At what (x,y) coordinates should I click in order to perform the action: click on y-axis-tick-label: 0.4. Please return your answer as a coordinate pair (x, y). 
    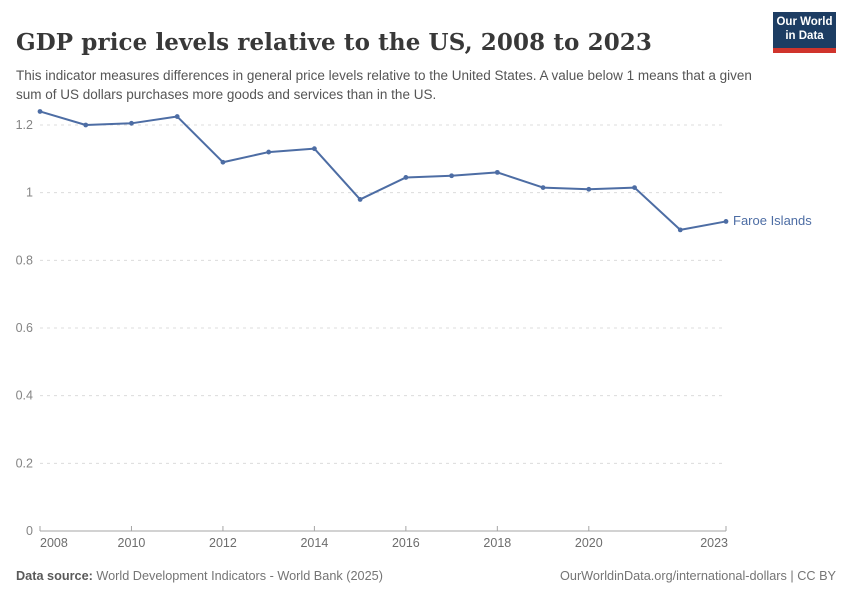
    Looking at the image, I should click on (24, 396).